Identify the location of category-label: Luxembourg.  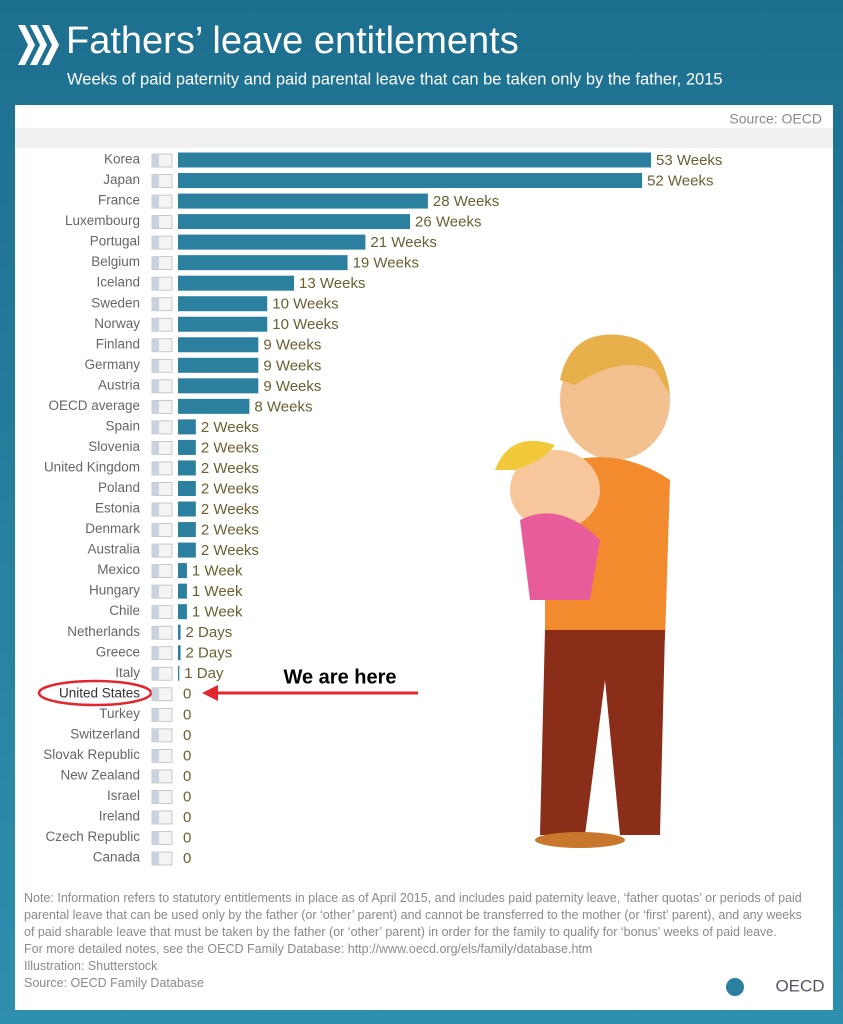
(102, 220).